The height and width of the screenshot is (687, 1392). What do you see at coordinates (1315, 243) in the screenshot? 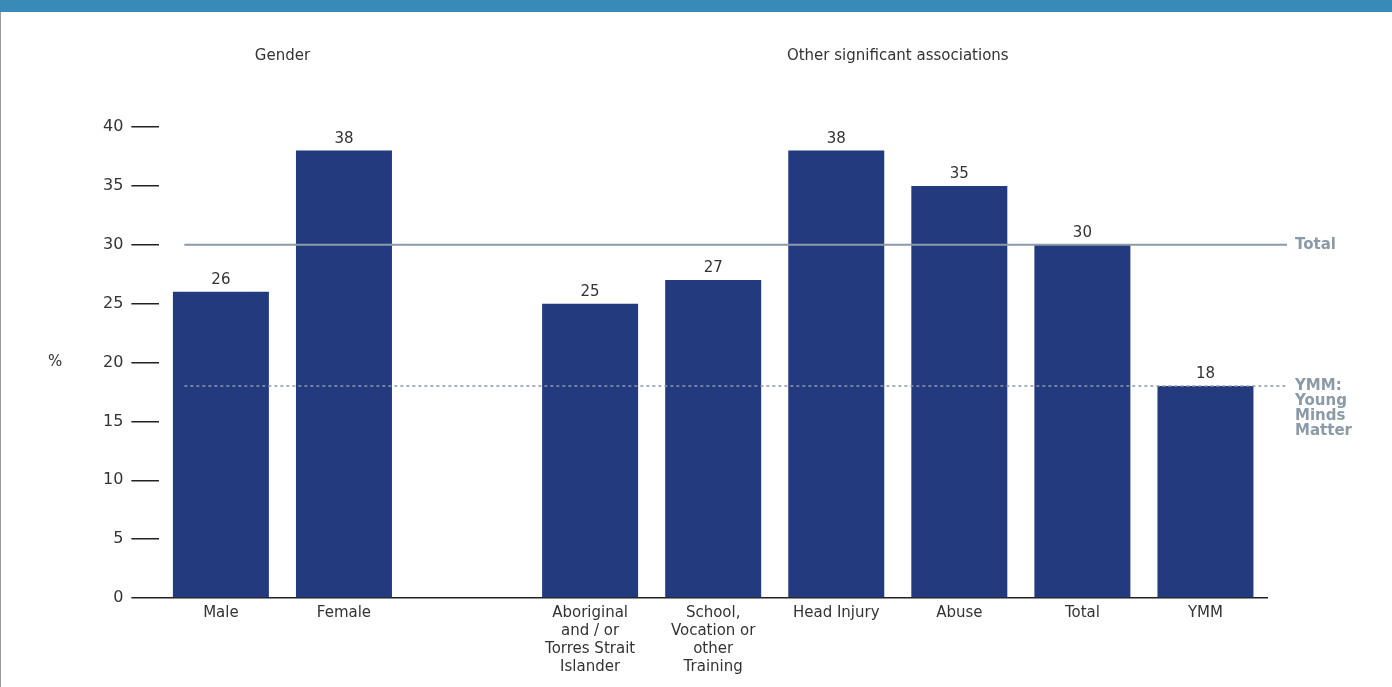
I see `ref-line-label: Total` at bounding box center [1315, 243].